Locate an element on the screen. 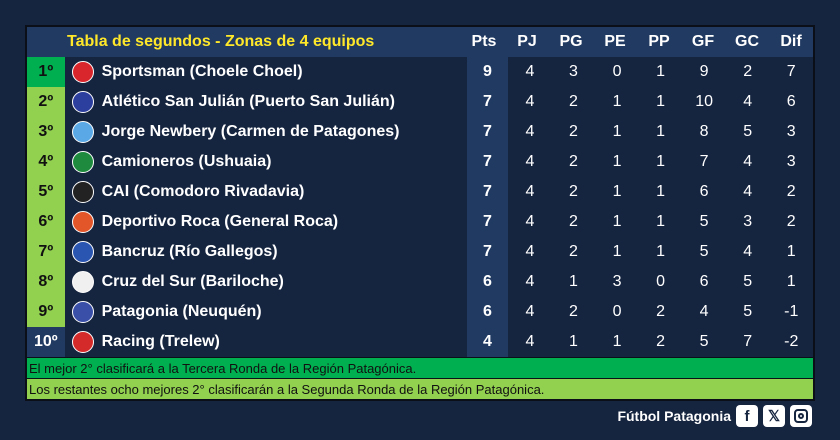 The width and height of the screenshot is (840, 440). stat-pe: 0 is located at coordinates (617, 311).